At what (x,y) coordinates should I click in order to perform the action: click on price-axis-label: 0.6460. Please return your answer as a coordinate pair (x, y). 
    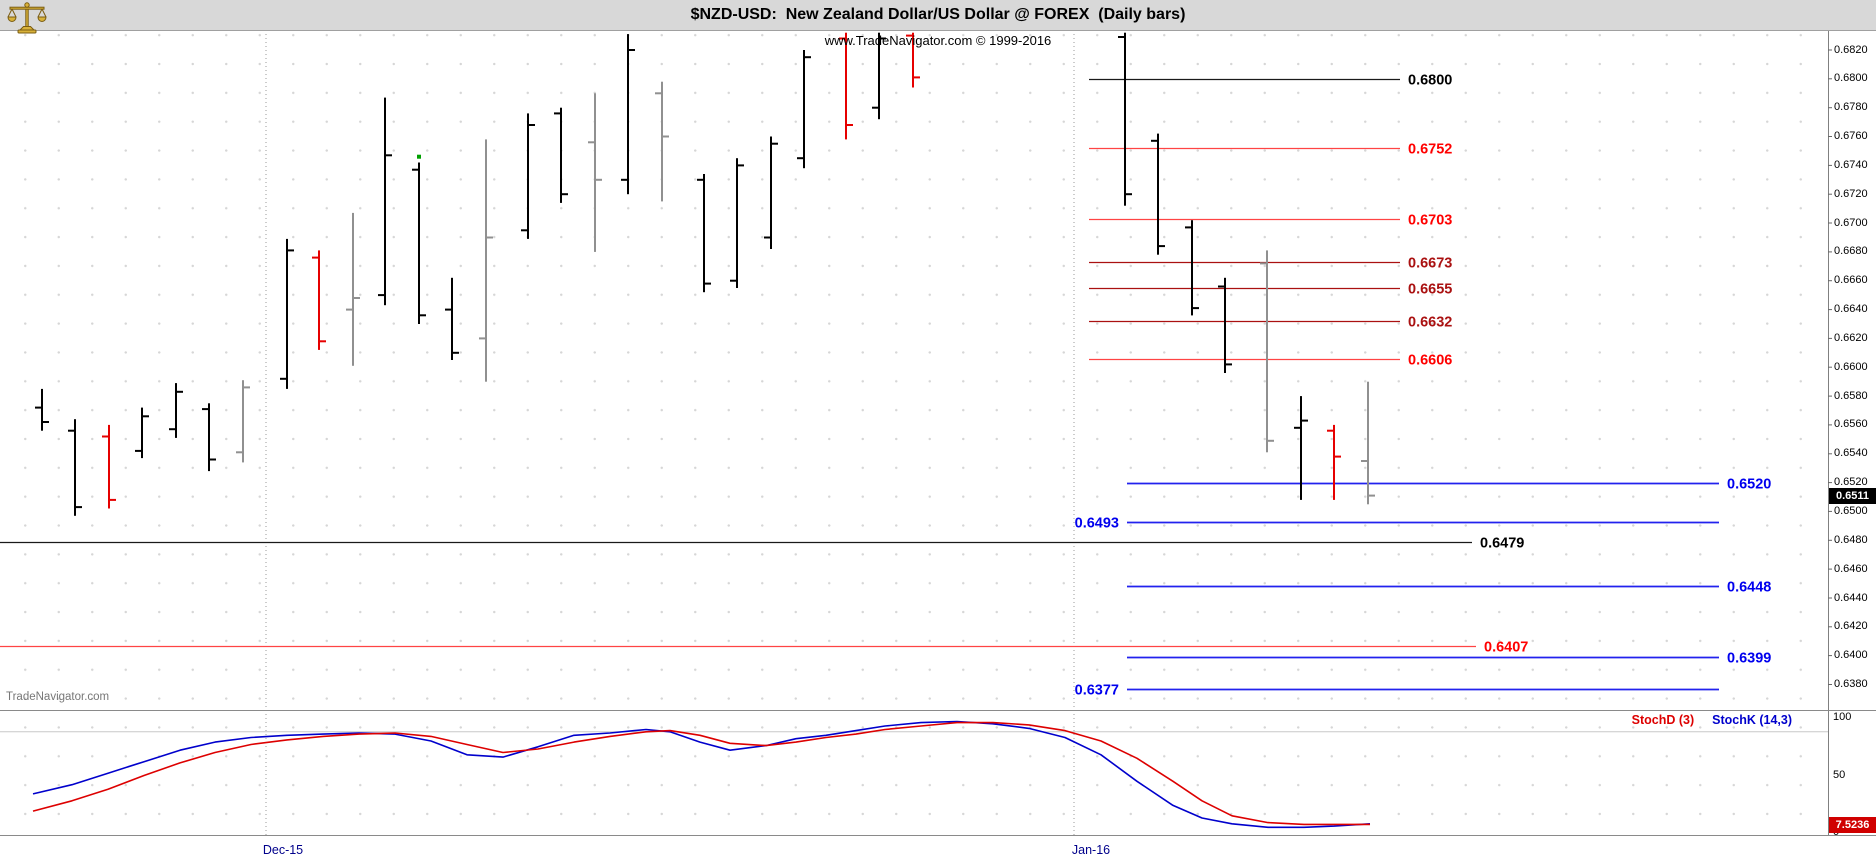
    Looking at the image, I should click on (1851, 568).